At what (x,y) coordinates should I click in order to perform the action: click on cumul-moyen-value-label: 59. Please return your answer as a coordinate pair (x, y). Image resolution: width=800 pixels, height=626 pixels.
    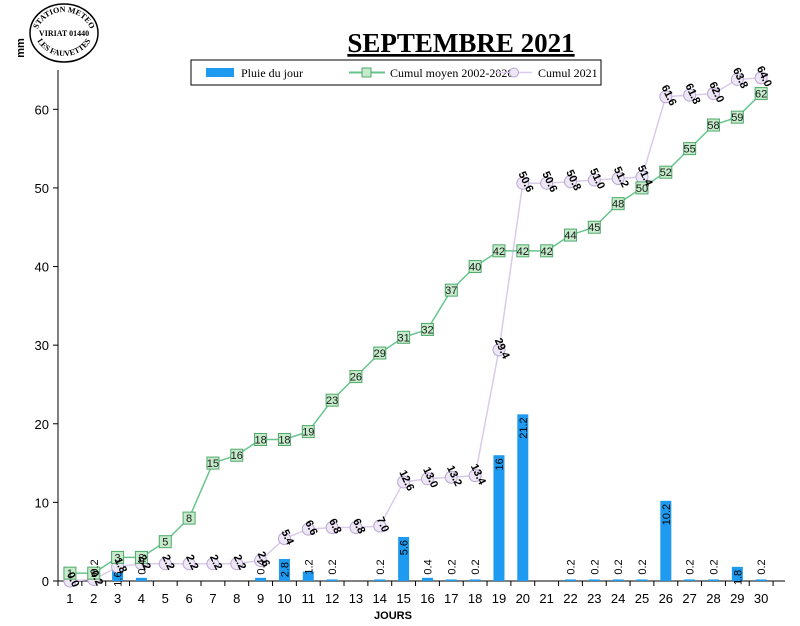
    Looking at the image, I should click on (737, 118).